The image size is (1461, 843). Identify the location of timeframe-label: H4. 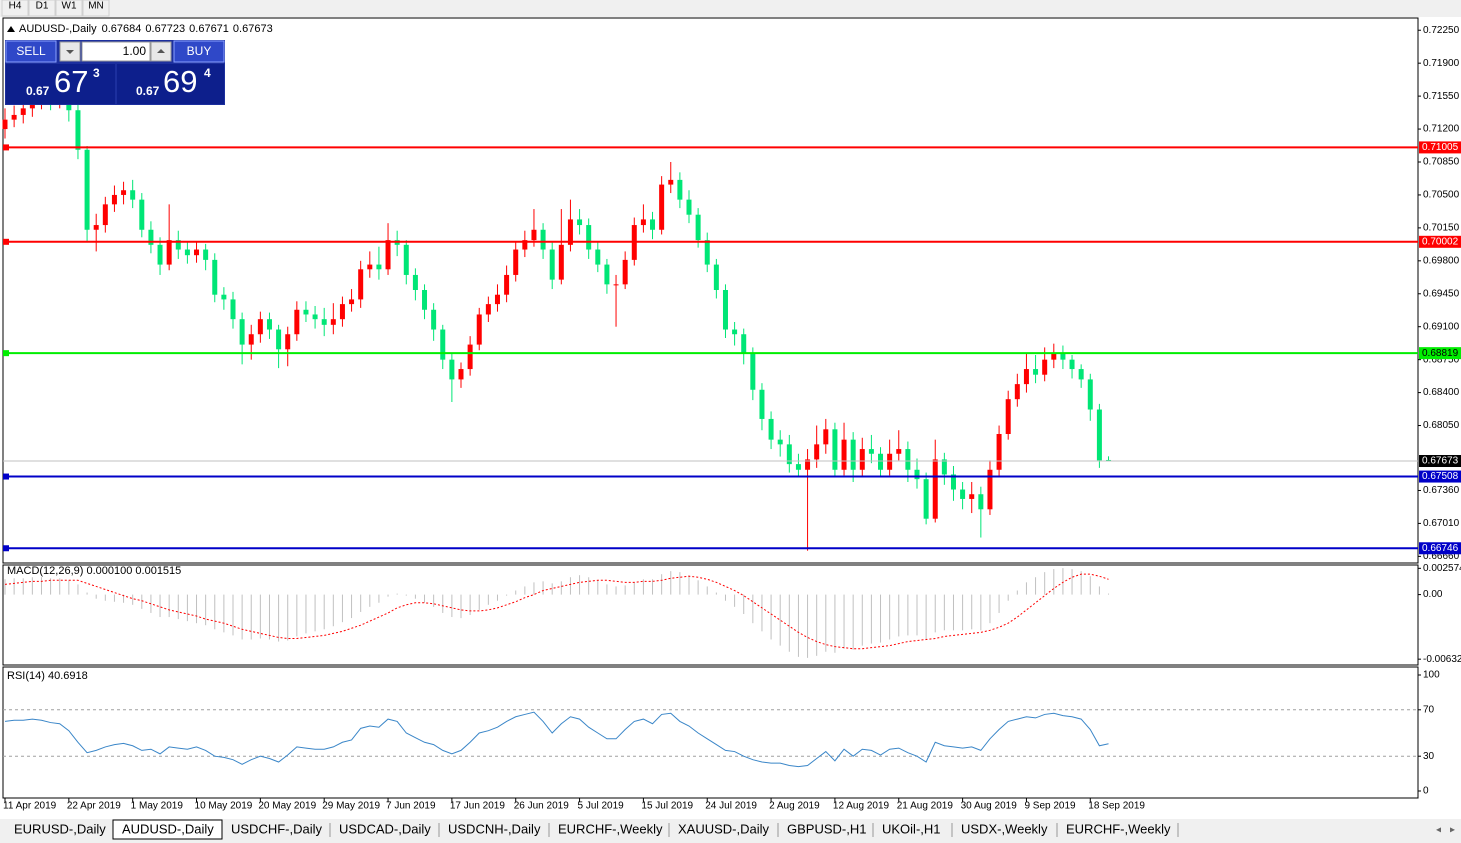
(15, 6).